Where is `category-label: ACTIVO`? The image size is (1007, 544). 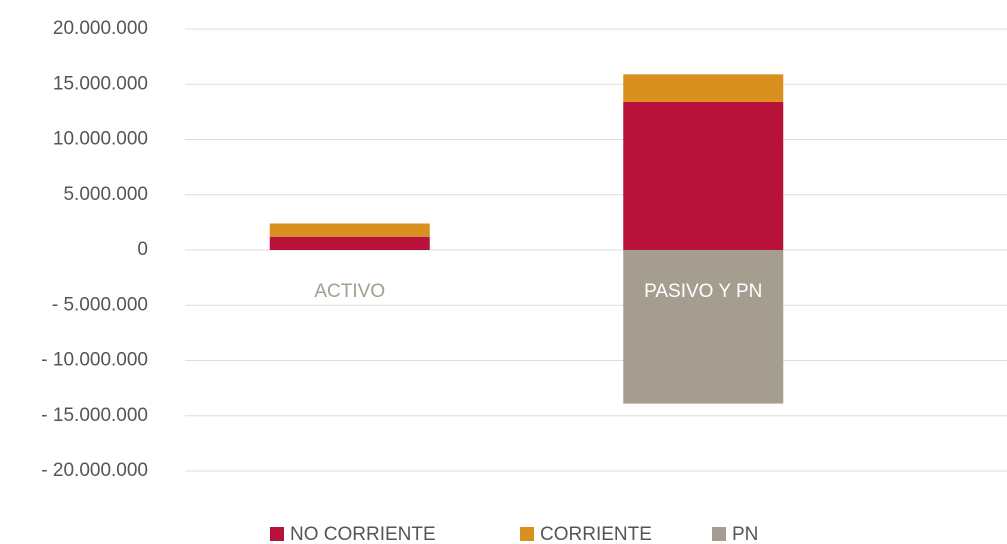
category-label: ACTIVO is located at coordinates (349, 291).